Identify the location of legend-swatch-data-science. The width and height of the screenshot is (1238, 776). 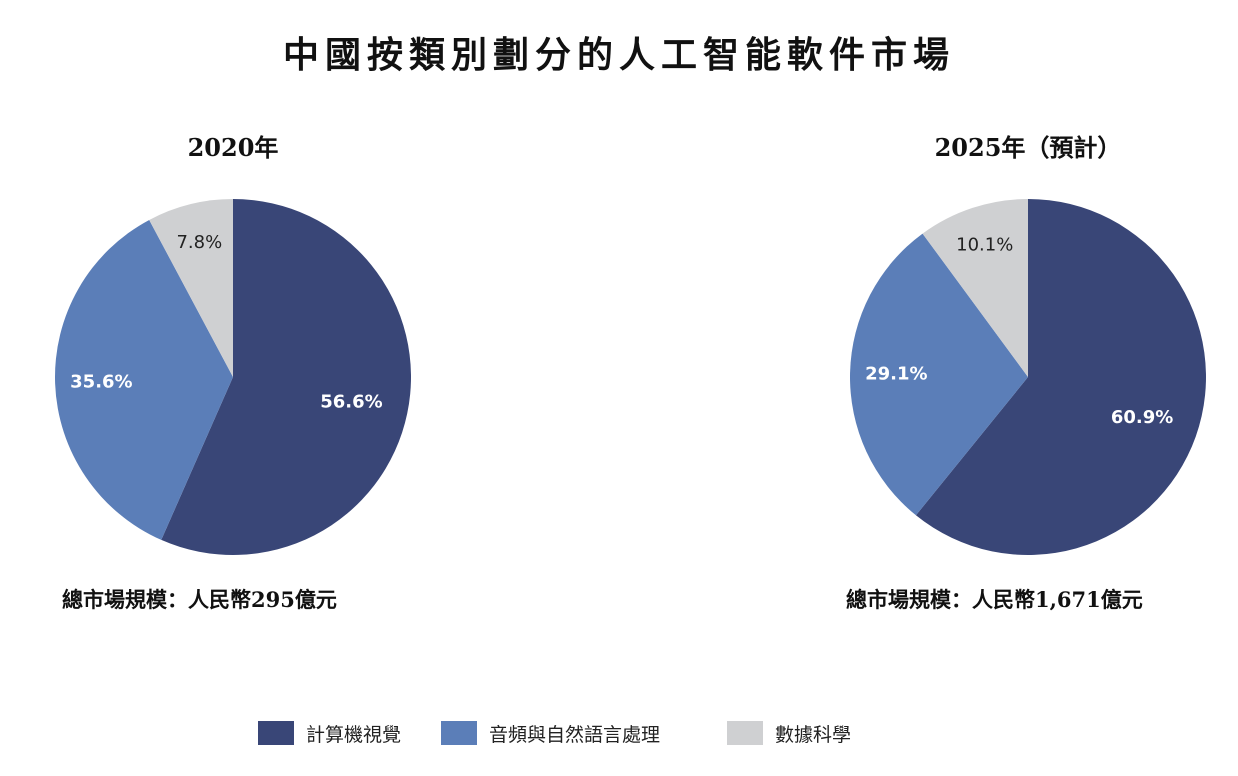
(745, 733).